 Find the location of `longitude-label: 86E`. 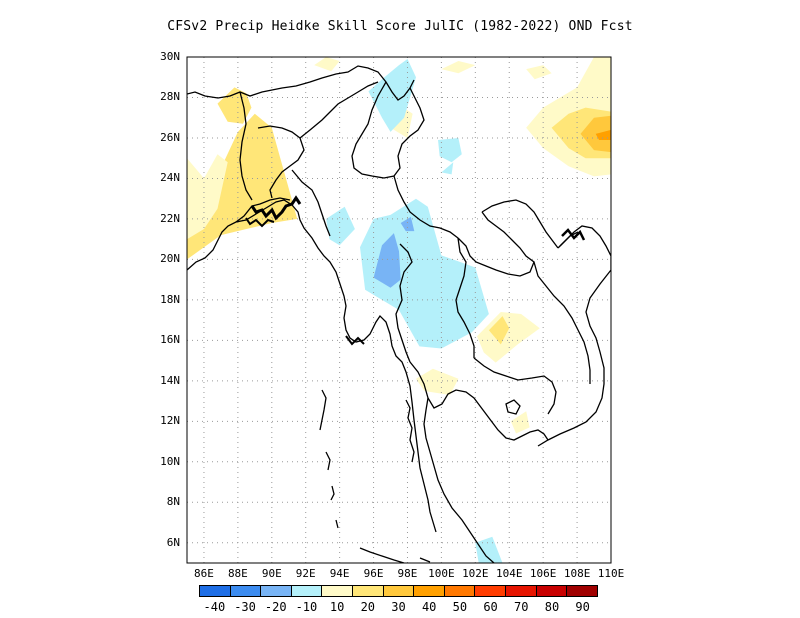

longitude-label: 86E is located at coordinates (204, 573).